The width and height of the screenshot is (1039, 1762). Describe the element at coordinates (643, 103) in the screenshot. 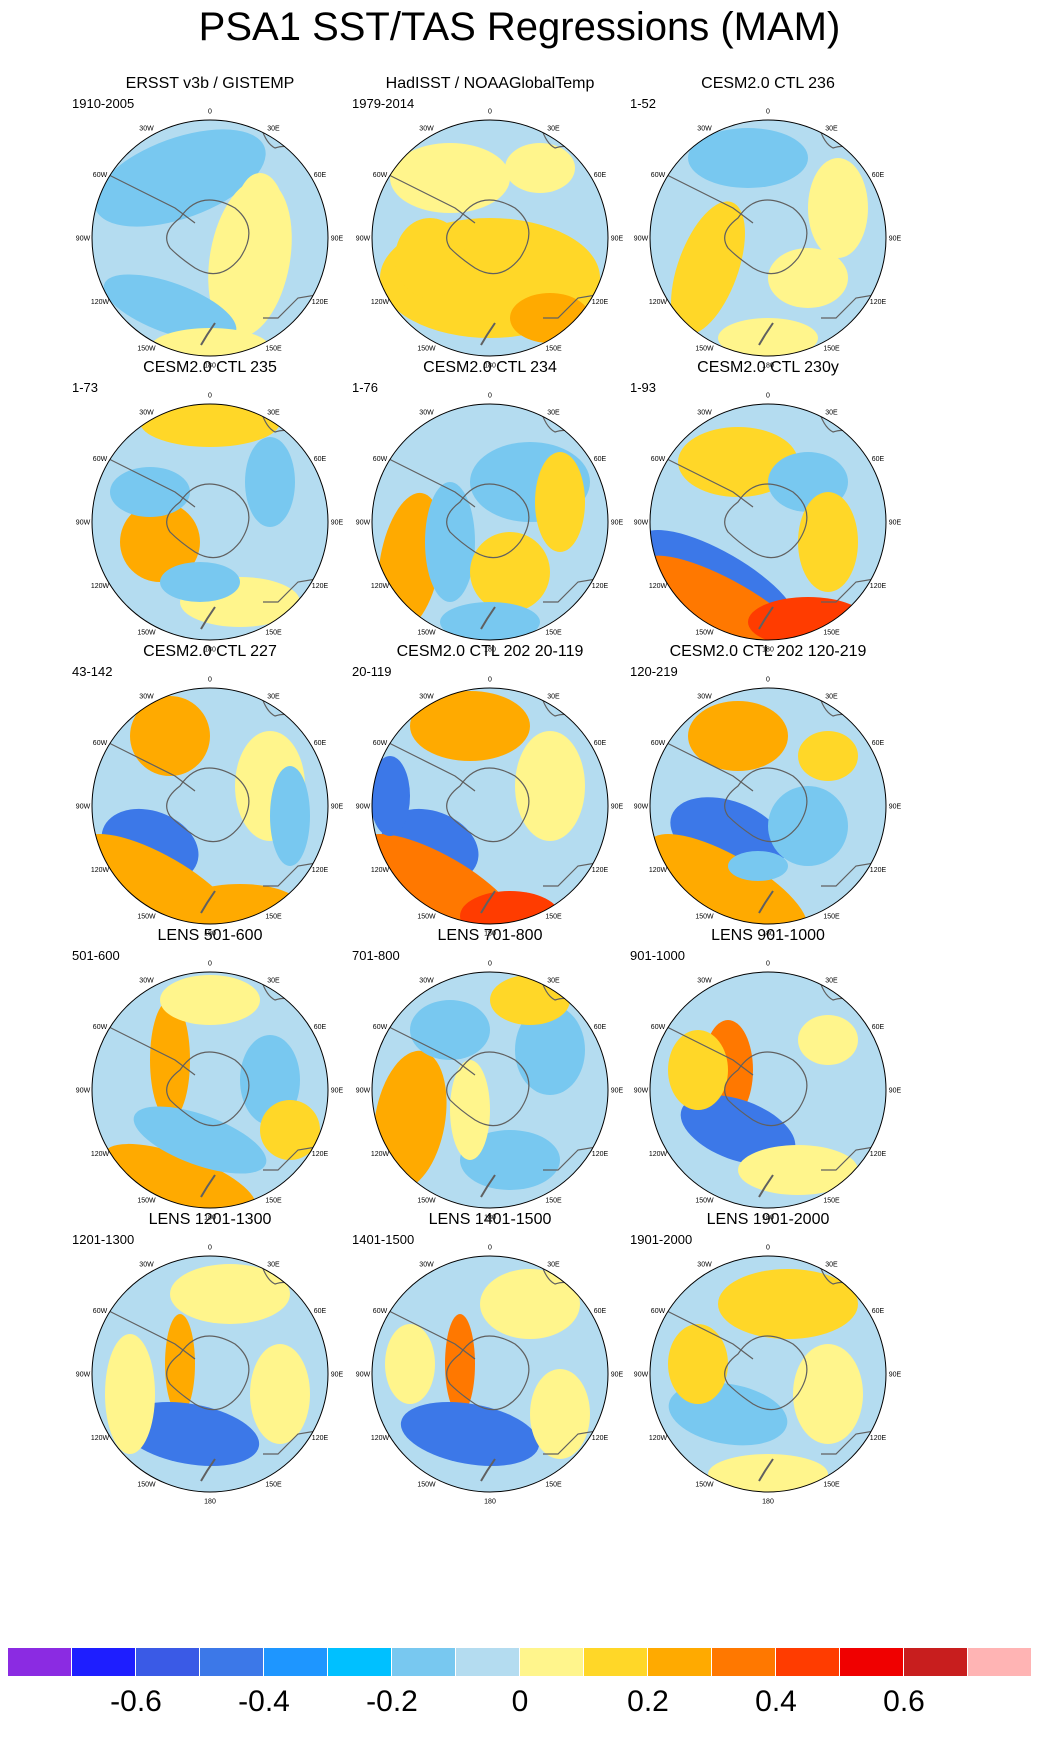

I see `panel-period: 1-52` at that location.